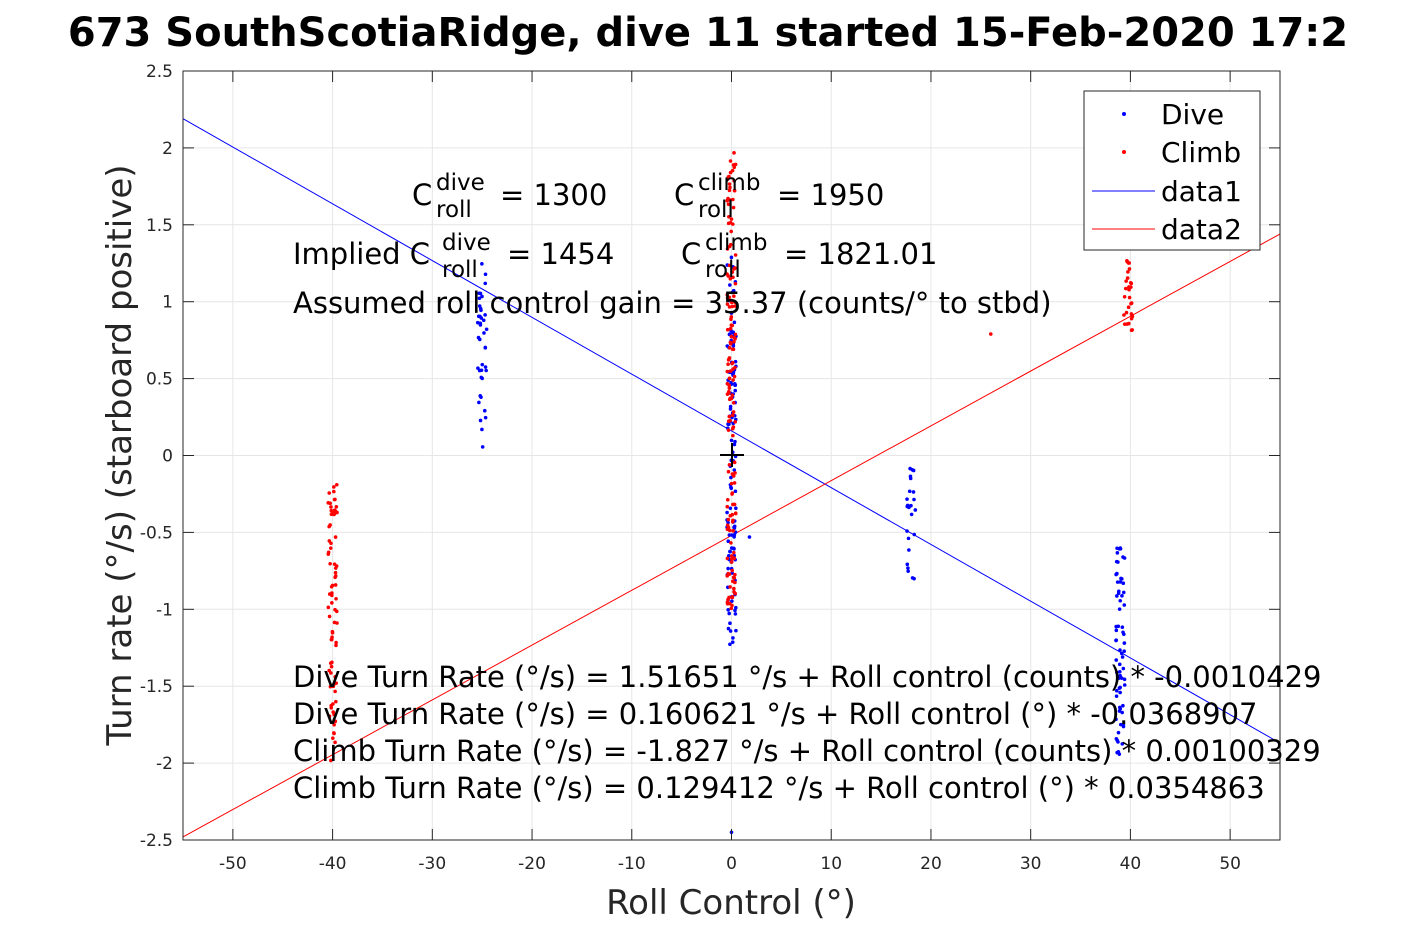  I want to click on c-dive-label: C, so click(422, 195).